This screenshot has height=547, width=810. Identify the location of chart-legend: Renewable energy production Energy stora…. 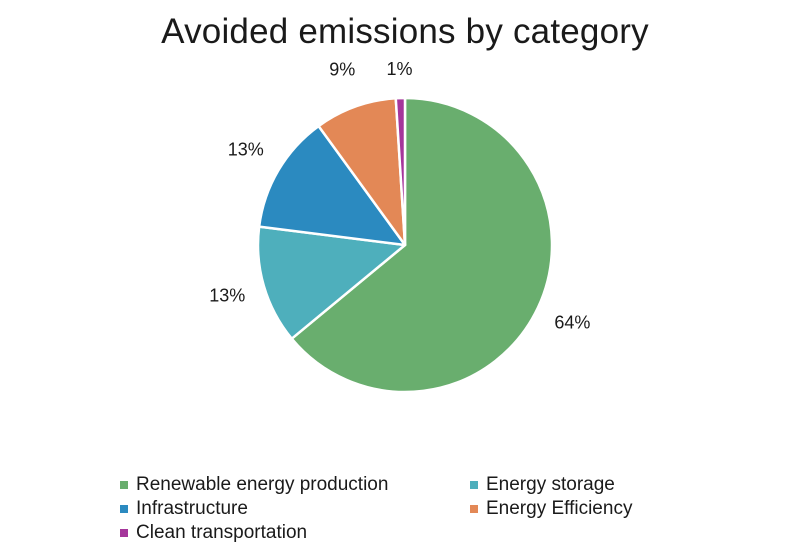
(400, 509).